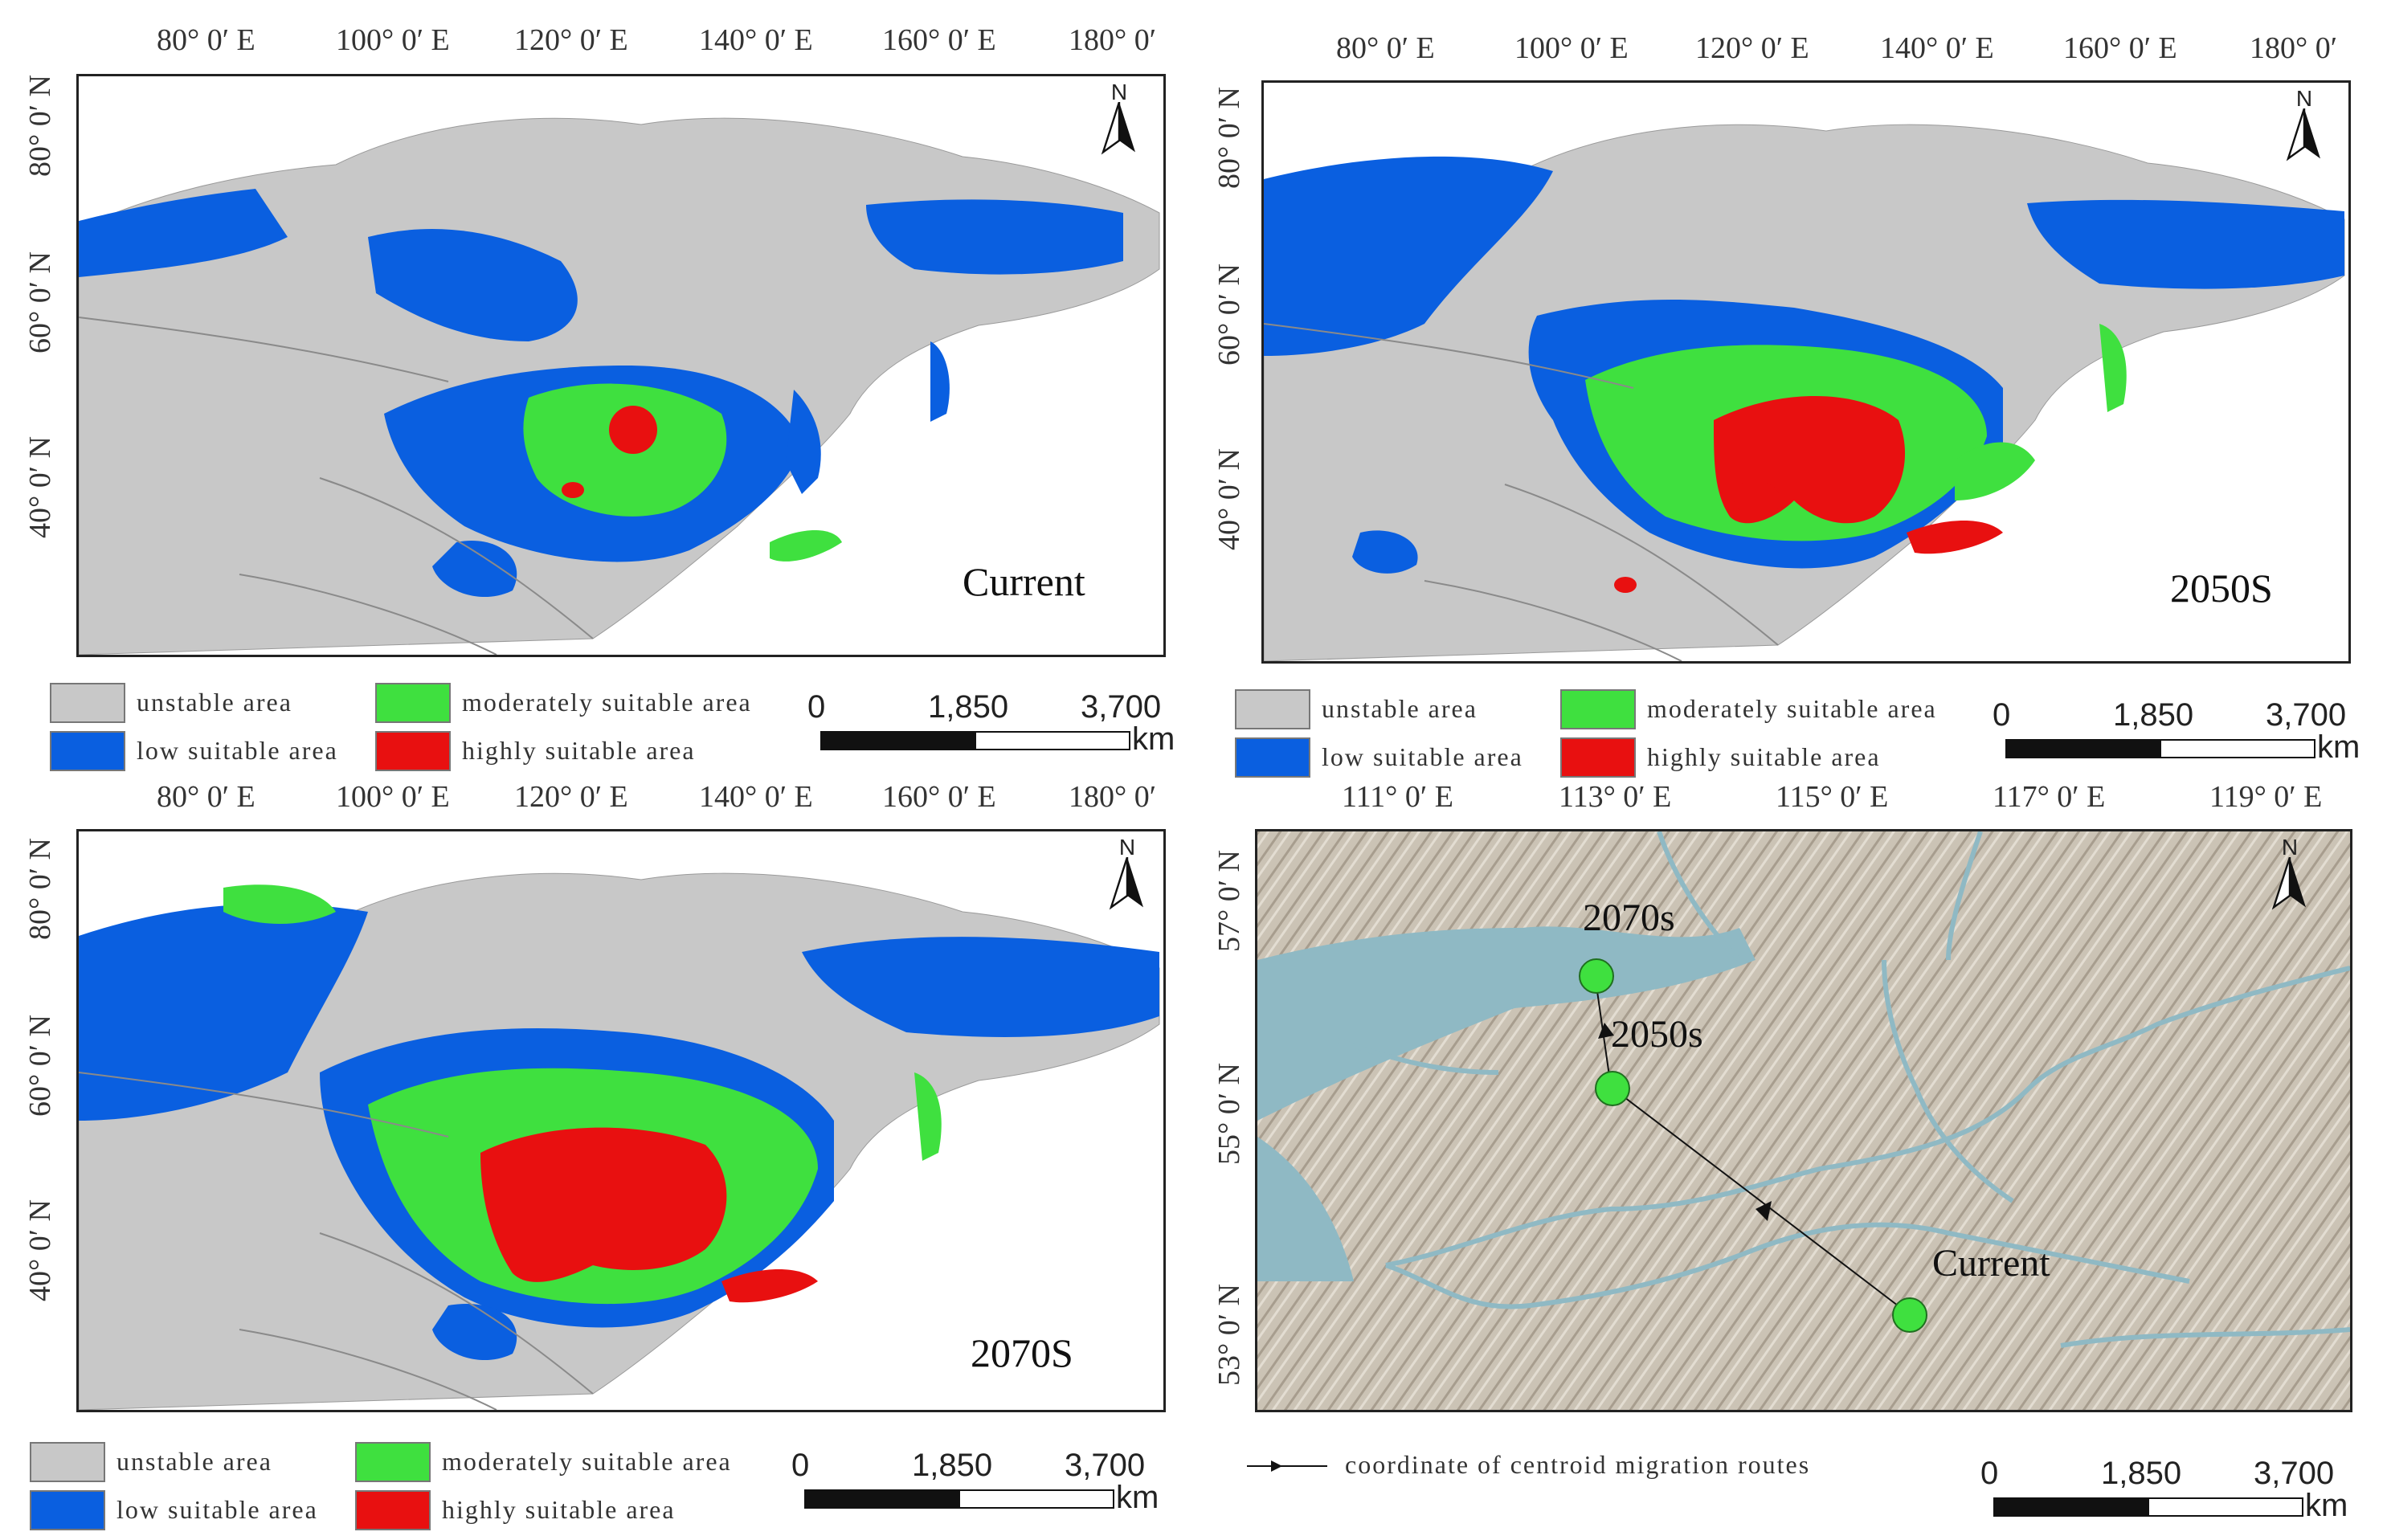  I want to click on legend-label: unstable area, so click(194, 1461).